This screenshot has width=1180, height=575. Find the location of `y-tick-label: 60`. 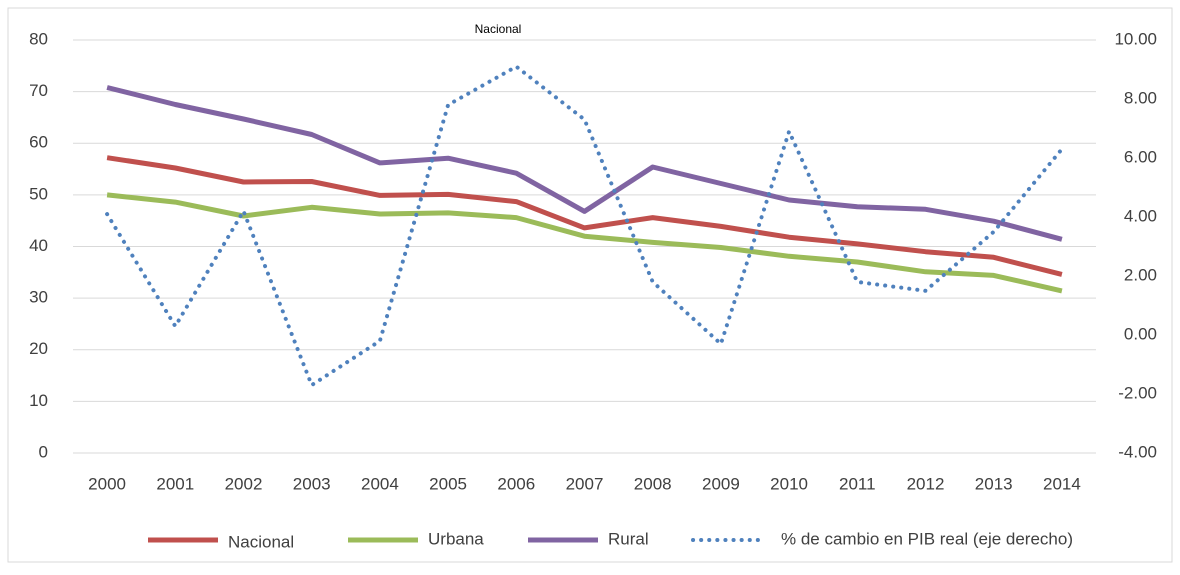

y-tick-label: 60 is located at coordinates (38, 142).